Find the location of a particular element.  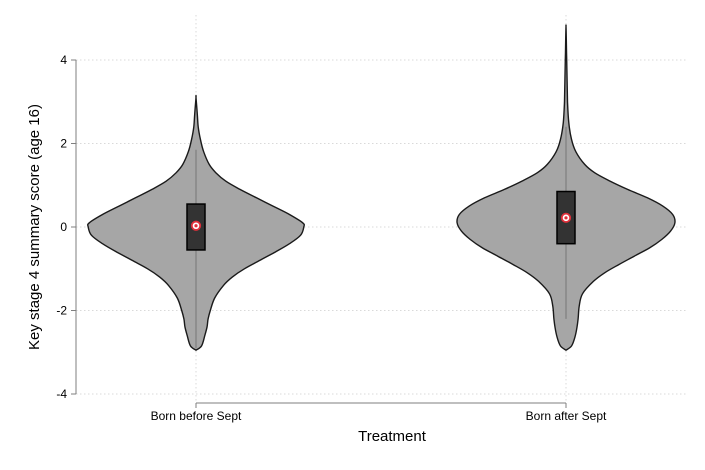

x-axis-ticks: Born before Sept Born after Sept is located at coordinates (379, 413).